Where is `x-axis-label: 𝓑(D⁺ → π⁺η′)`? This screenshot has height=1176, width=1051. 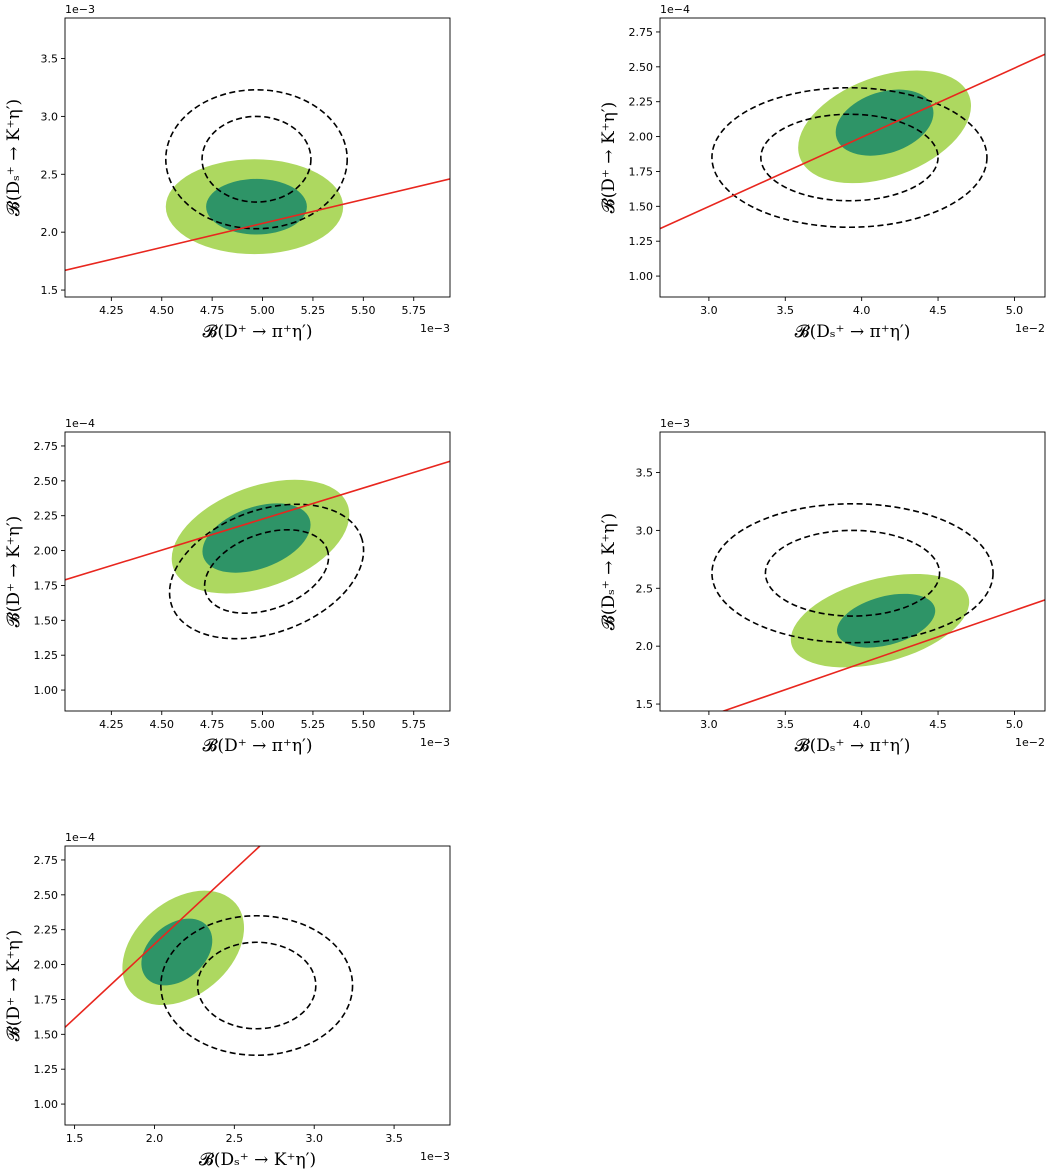 x-axis-label: 𝓑(D⁺ → π⁺η′) is located at coordinates (257, 746).